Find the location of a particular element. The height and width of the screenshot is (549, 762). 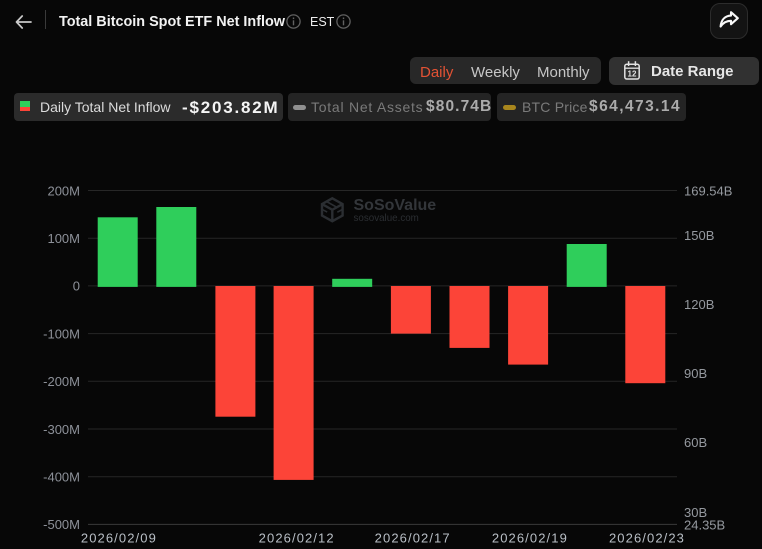

svg-text: 90B is located at coordinates (695, 373).